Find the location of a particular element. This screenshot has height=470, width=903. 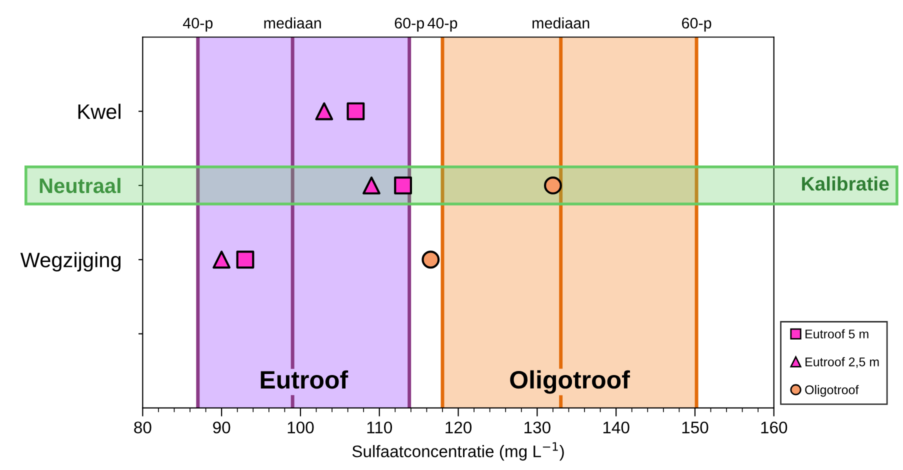

x-tick-label: 130 is located at coordinates (537, 428).